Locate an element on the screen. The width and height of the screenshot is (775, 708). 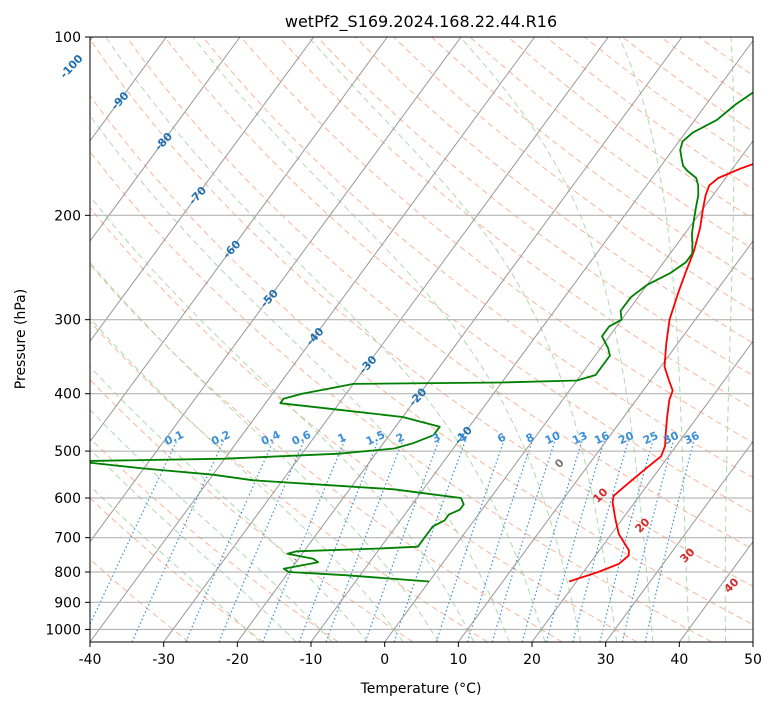
x-tick-label: 10 is located at coordinates (458, 660).